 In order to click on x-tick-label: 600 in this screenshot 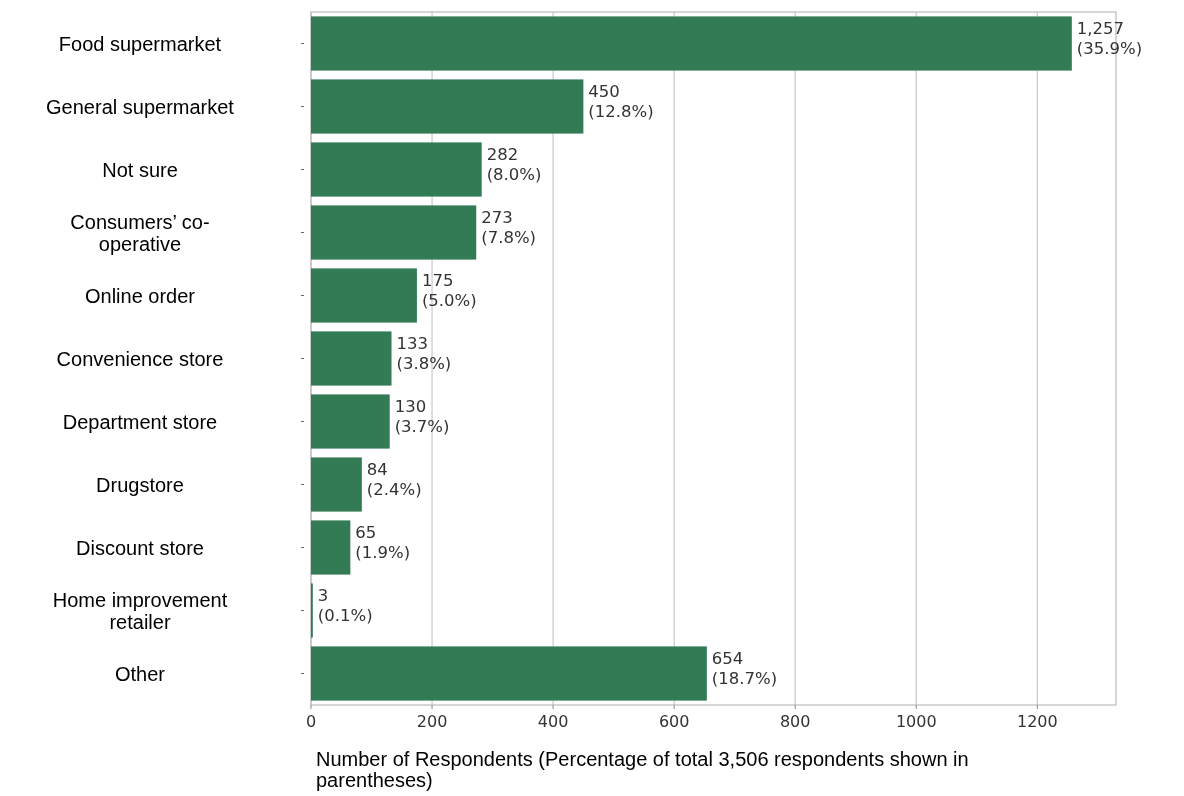, I will do `click(674, 721)`.